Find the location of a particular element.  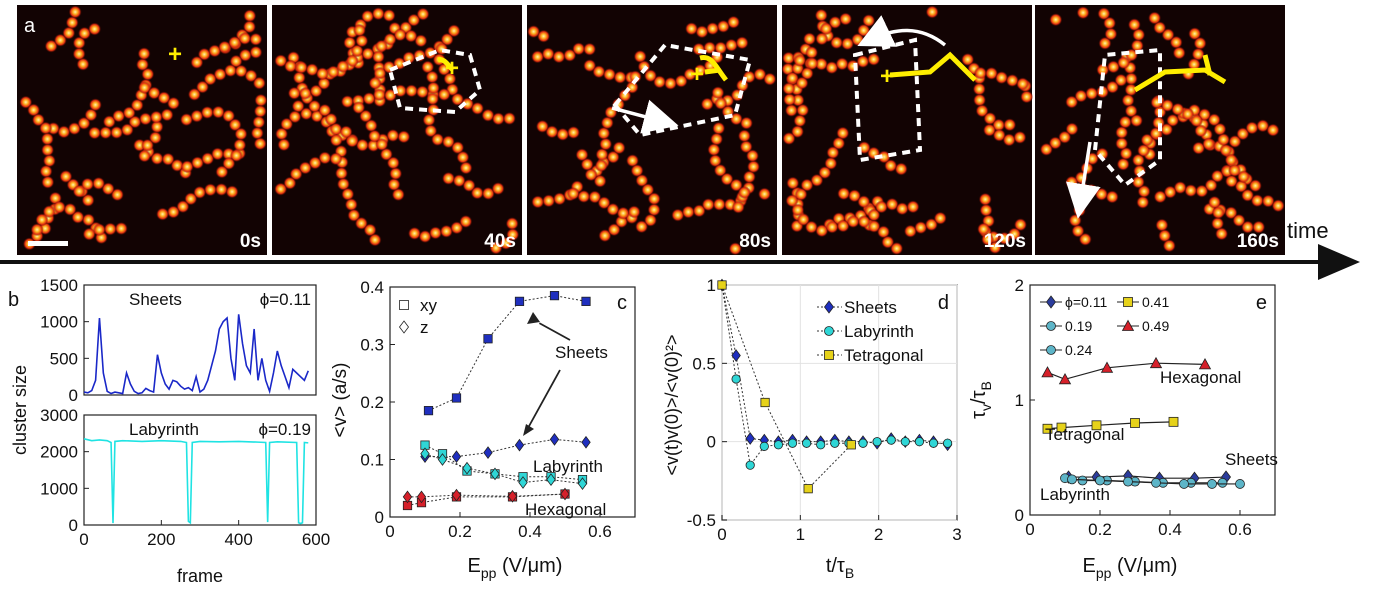

y-tick-label: 0.1 is located at coordinates (372, 460).